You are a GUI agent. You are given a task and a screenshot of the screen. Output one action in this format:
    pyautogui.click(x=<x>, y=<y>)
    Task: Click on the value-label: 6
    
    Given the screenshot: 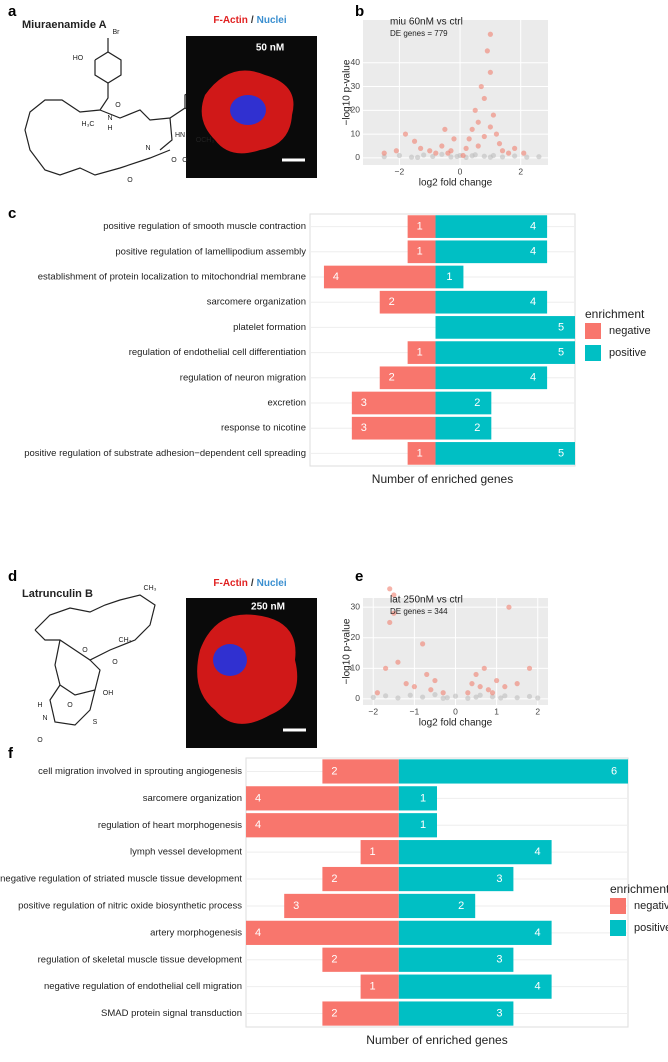 What is the action you would take?
    pyautogui.click(x=614, y=771)
    